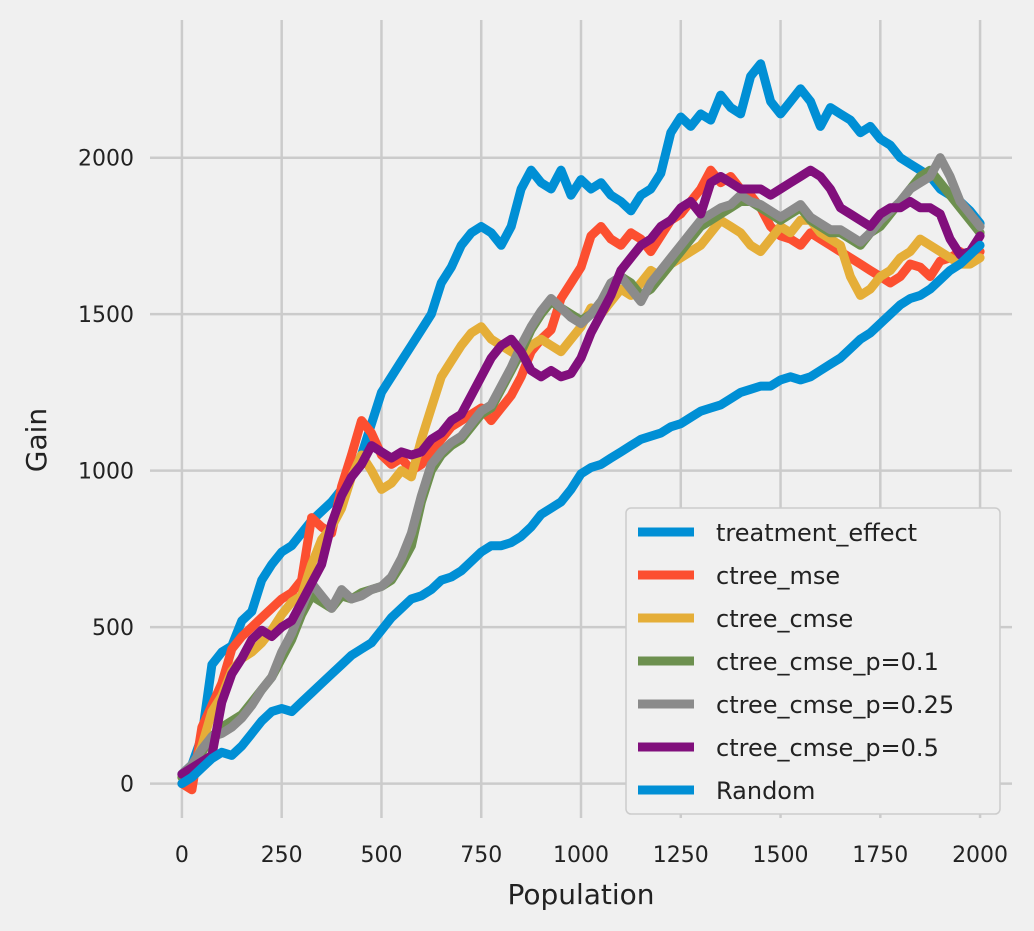 The width and height of the screenshot is (1034, 931). What do you see at coordinates (827, 748) in the screenshot?
I see `legend-entry-label: ctree_cmse_p=0.5` at bounding box center [827, 748].